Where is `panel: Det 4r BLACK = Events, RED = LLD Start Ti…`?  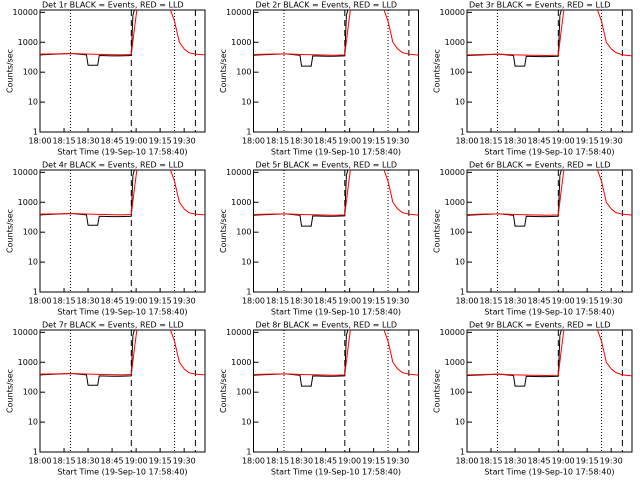
panel: Det 4r BLACK = Events, RED = LLD Start Ti… is located at coordinates (106, 239).